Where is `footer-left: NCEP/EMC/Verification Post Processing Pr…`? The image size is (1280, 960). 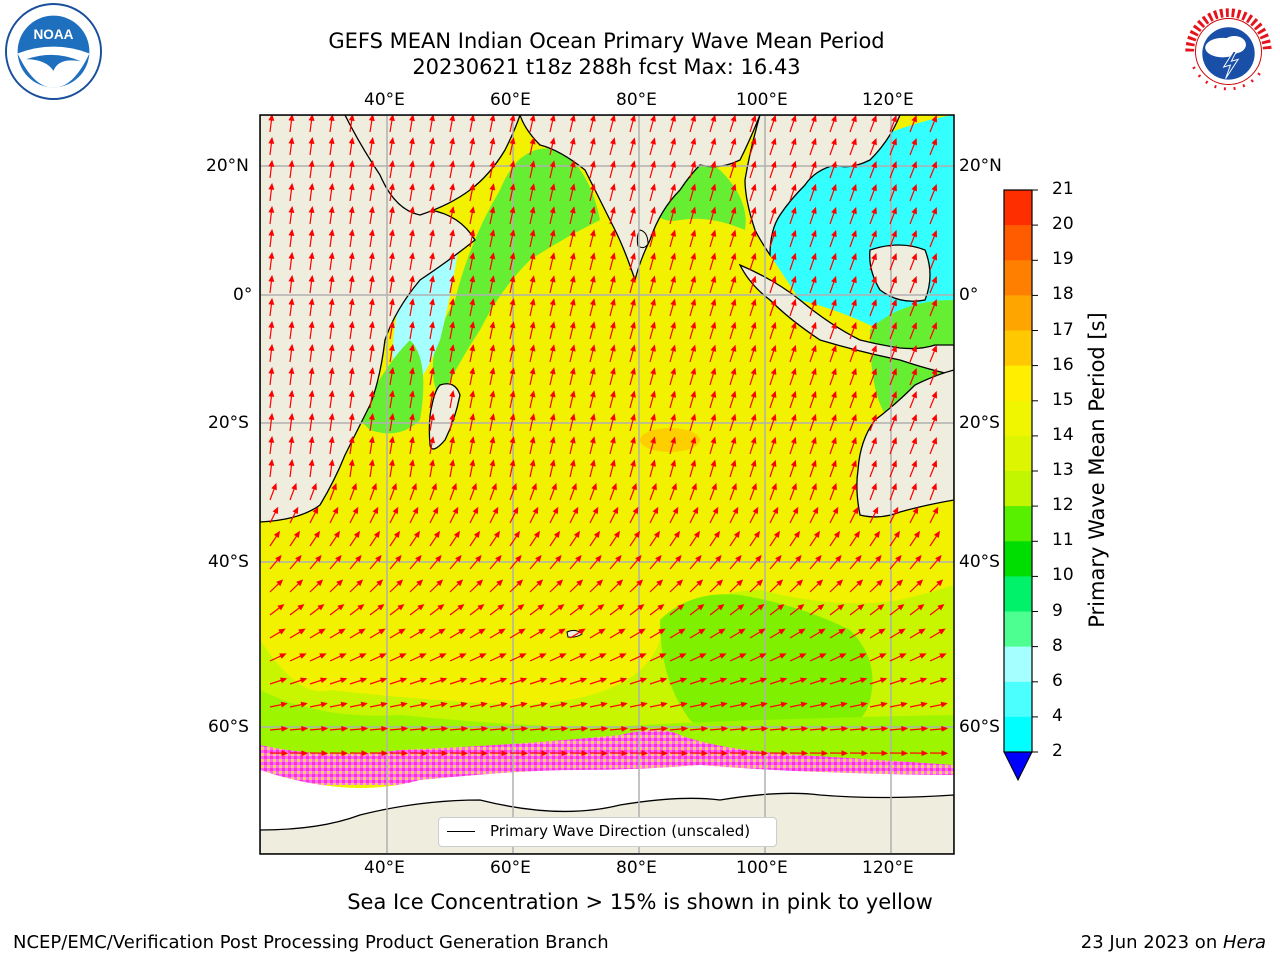
footer-left: NCEP/EMC/Verification Post Processing Pr… is located at coordinates (311, 942).